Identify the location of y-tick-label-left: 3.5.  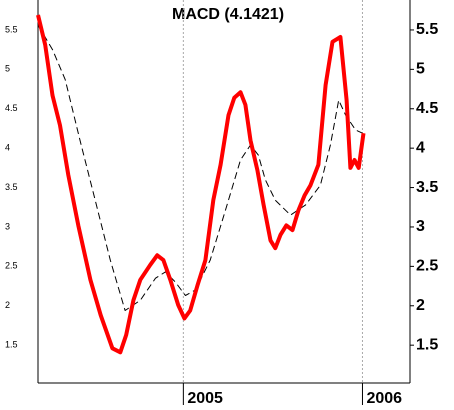
(11, 187).